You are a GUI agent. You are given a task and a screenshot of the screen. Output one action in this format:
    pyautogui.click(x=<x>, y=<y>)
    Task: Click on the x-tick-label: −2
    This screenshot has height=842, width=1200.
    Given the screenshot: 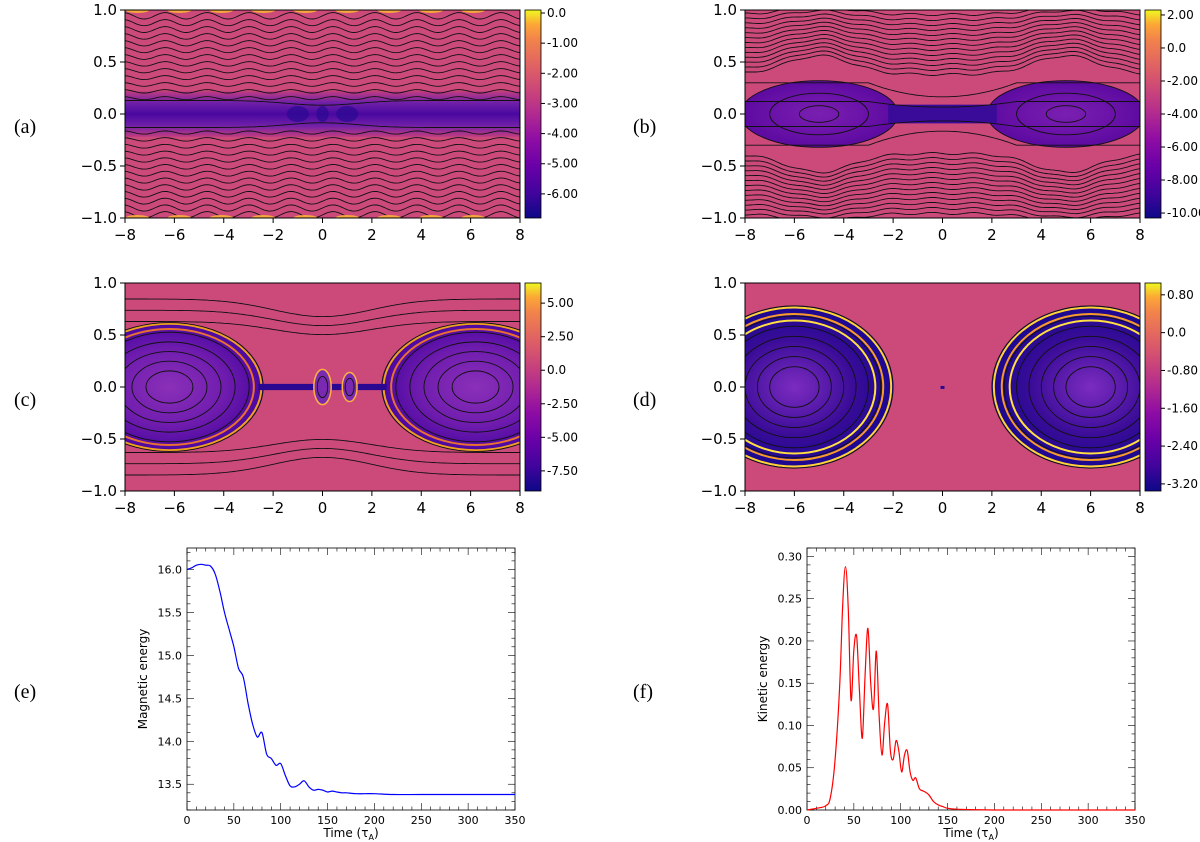 What is the action you would take?
    pyautogui.click(x=273, y=235)
    